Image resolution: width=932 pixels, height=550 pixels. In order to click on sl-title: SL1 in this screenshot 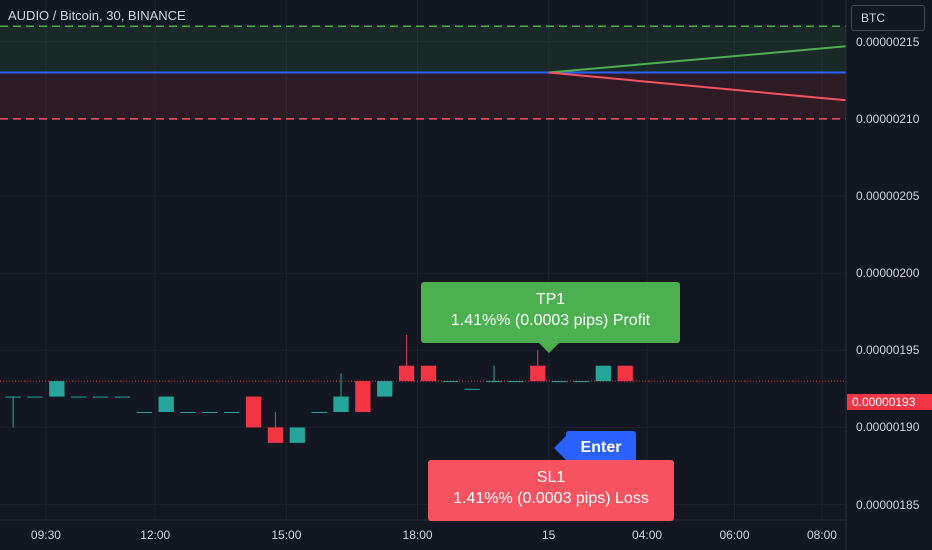, I will do `click(551, 477)`.